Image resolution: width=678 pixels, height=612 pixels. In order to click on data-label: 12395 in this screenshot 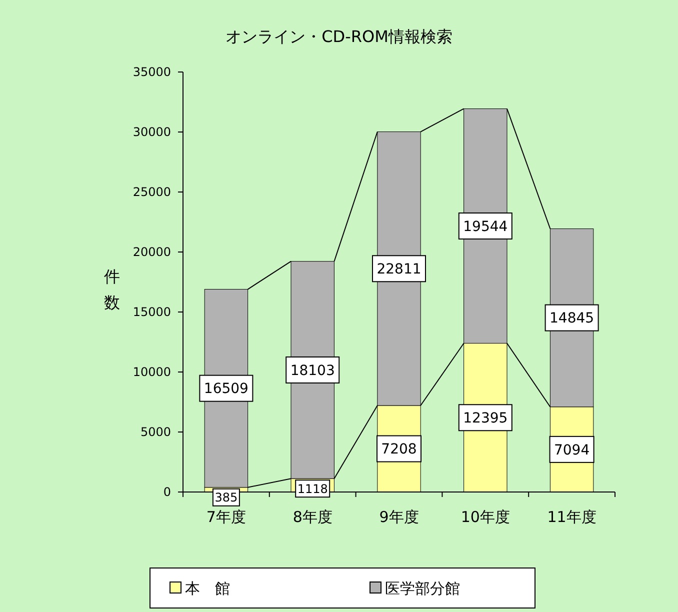, I will do `click(485, 418)`.